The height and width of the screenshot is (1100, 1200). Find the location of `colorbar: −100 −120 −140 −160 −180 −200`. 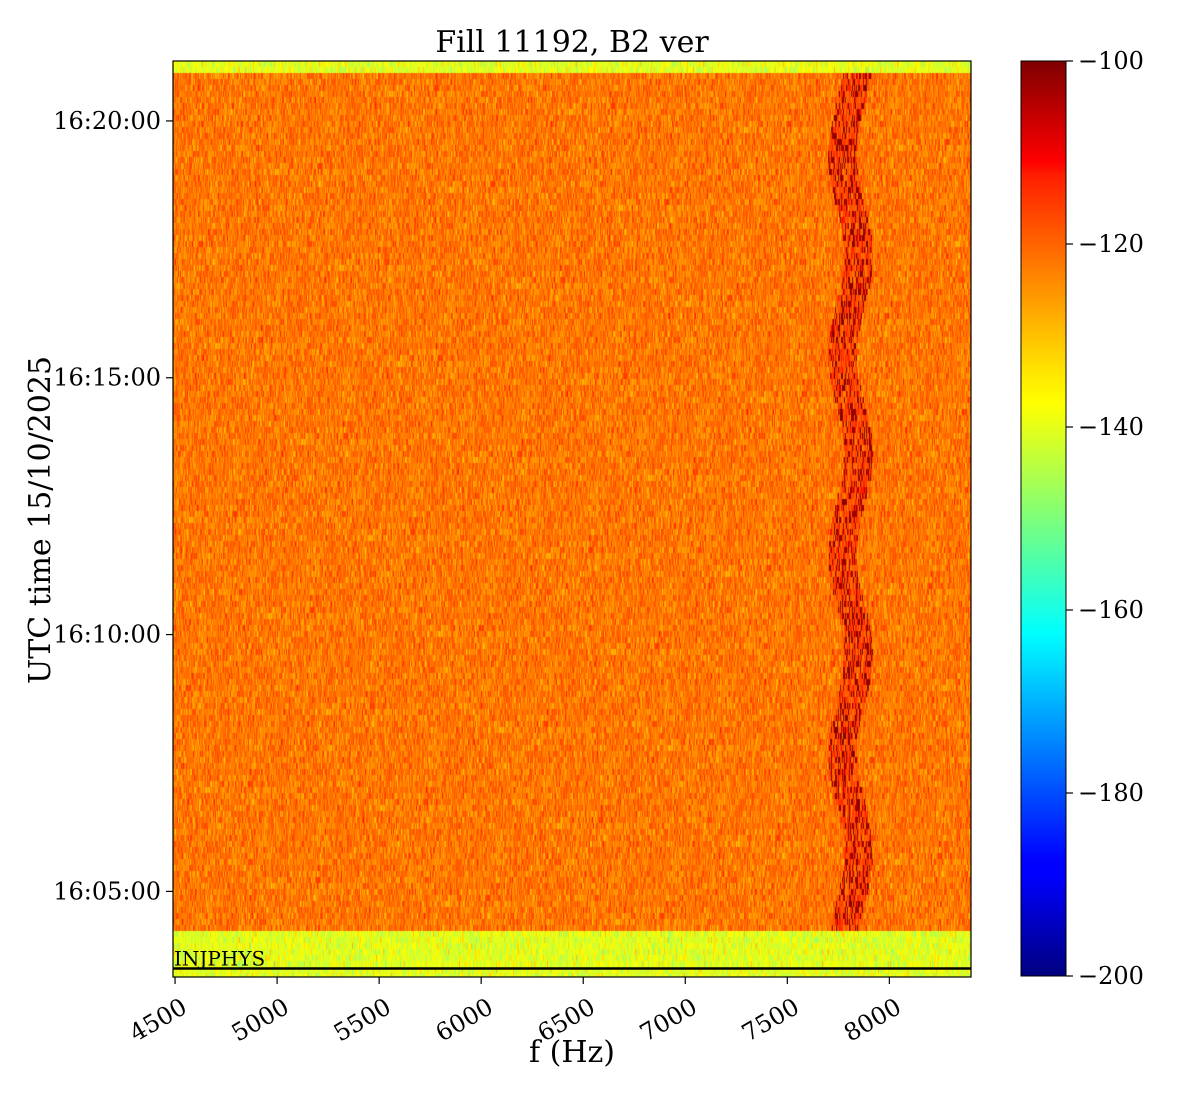

colorbar: −100 −120 −140 −160 −180 −200 is located at coordinates (1082, 518).